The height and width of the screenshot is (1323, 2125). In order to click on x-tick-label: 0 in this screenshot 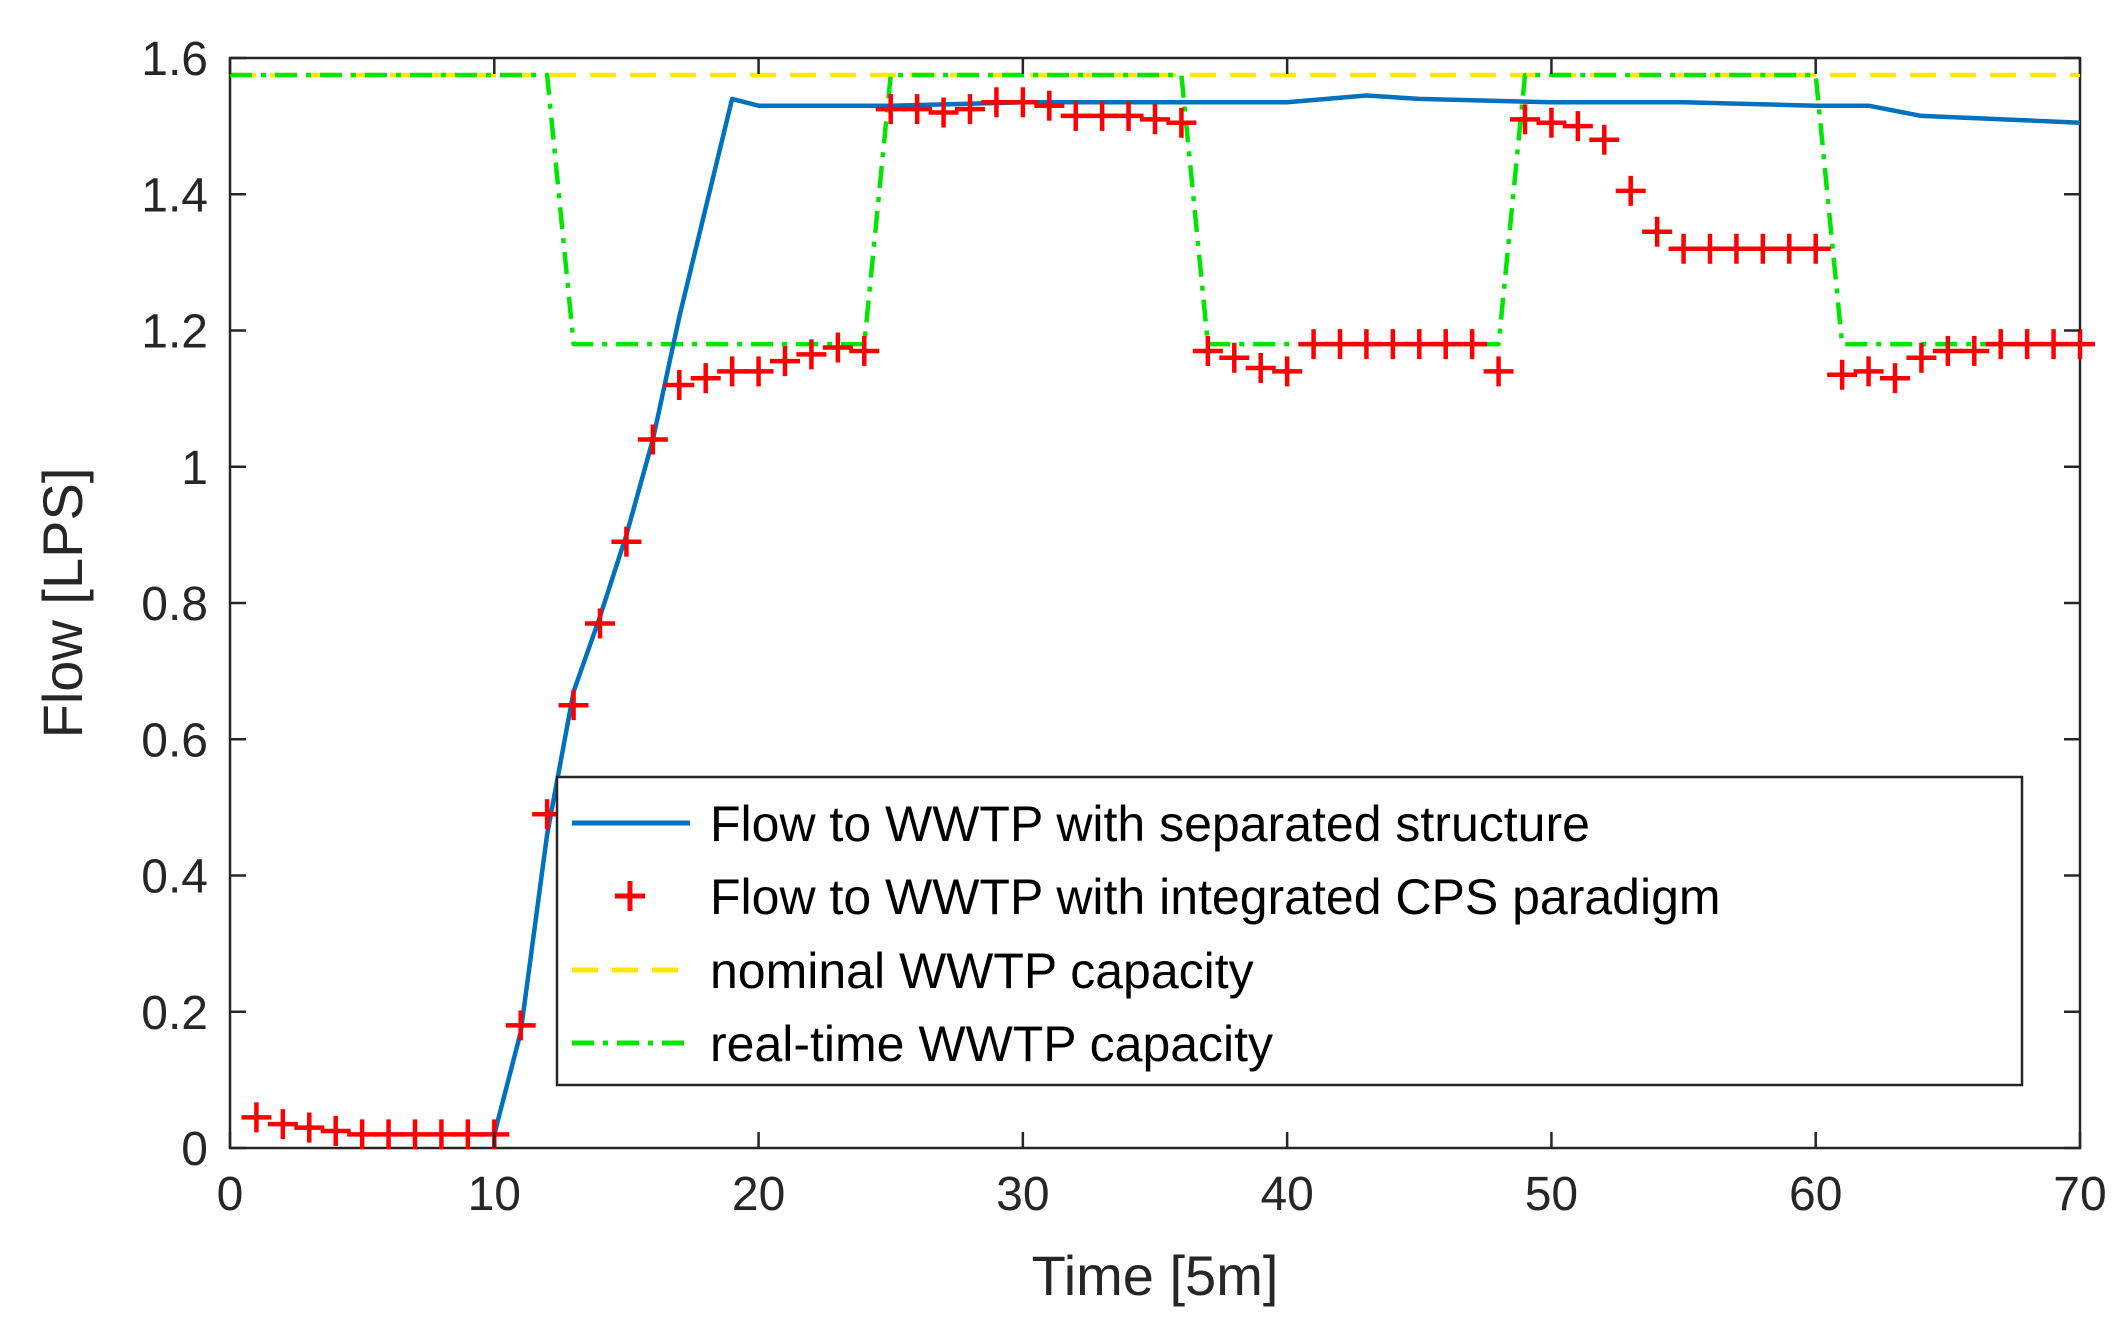, I will do `click(230, 1194)`.